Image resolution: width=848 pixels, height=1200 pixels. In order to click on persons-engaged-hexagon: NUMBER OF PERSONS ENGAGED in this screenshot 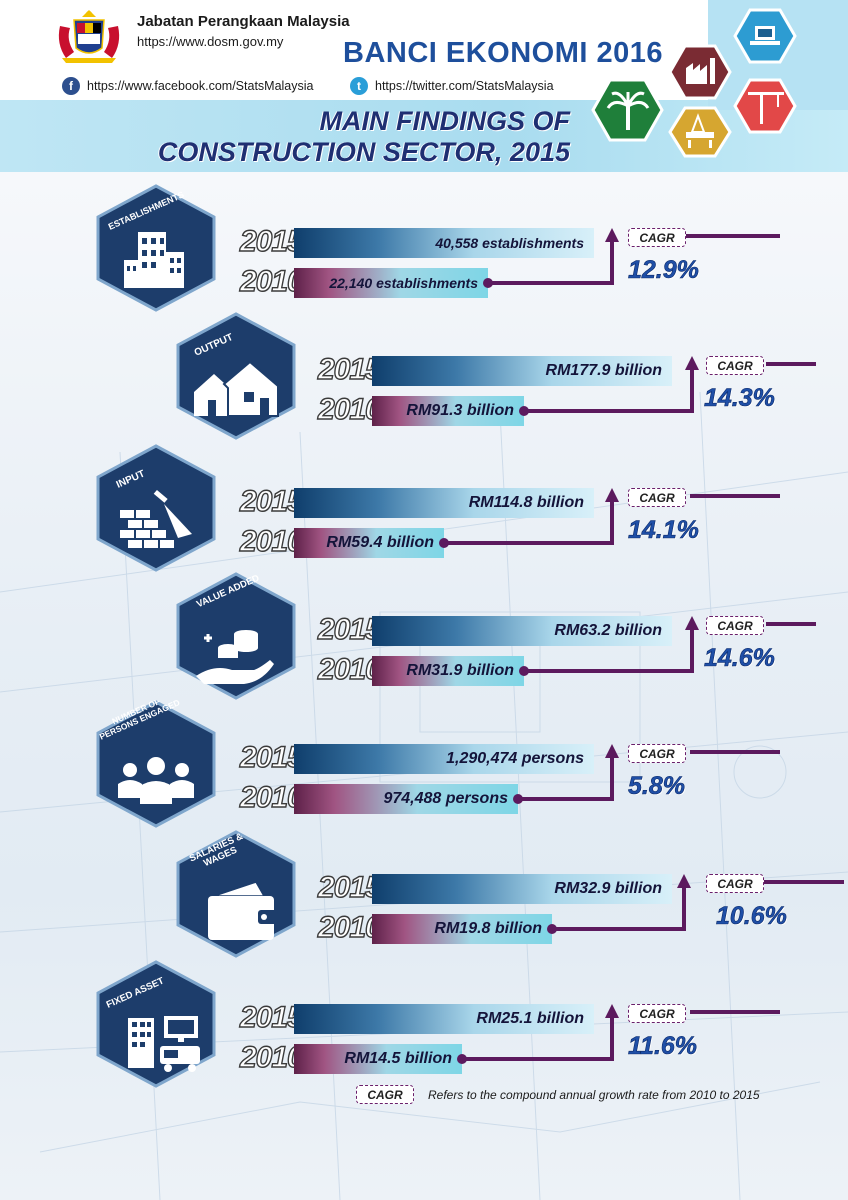, I will do `click(156, 764)`.